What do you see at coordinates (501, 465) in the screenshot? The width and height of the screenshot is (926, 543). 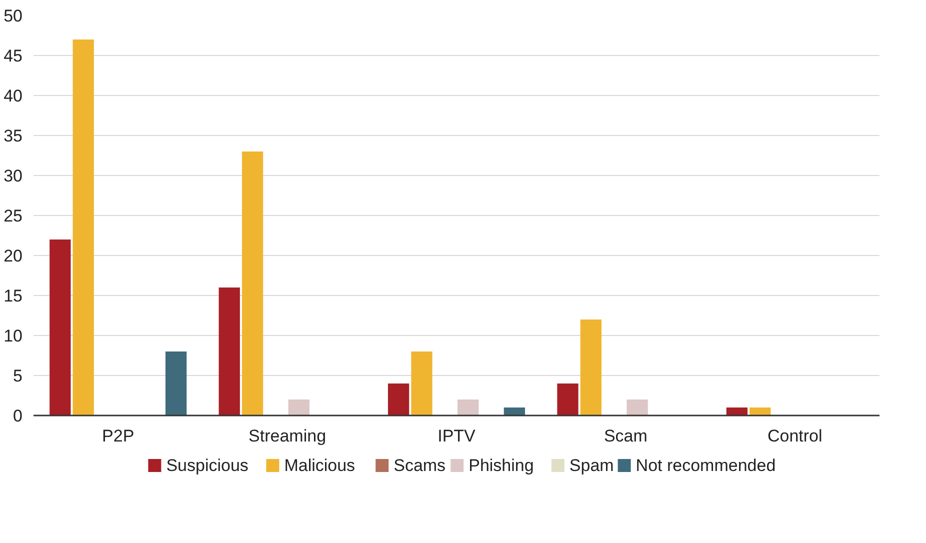 I see `legend-label: Phishing` at bounding box center [501, 465].